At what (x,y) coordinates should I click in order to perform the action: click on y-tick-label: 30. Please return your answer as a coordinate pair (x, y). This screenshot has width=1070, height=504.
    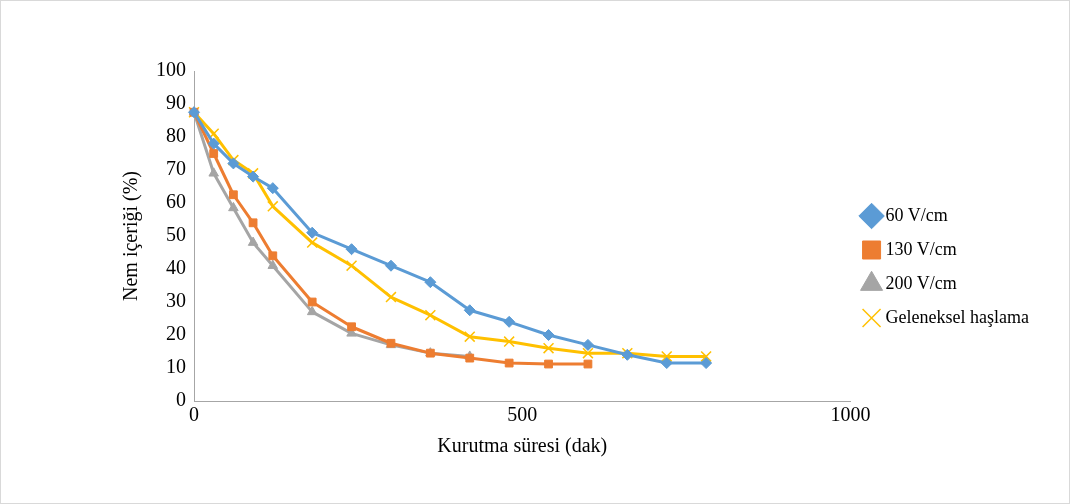
    Looking at the image, I should click on (176, 300).